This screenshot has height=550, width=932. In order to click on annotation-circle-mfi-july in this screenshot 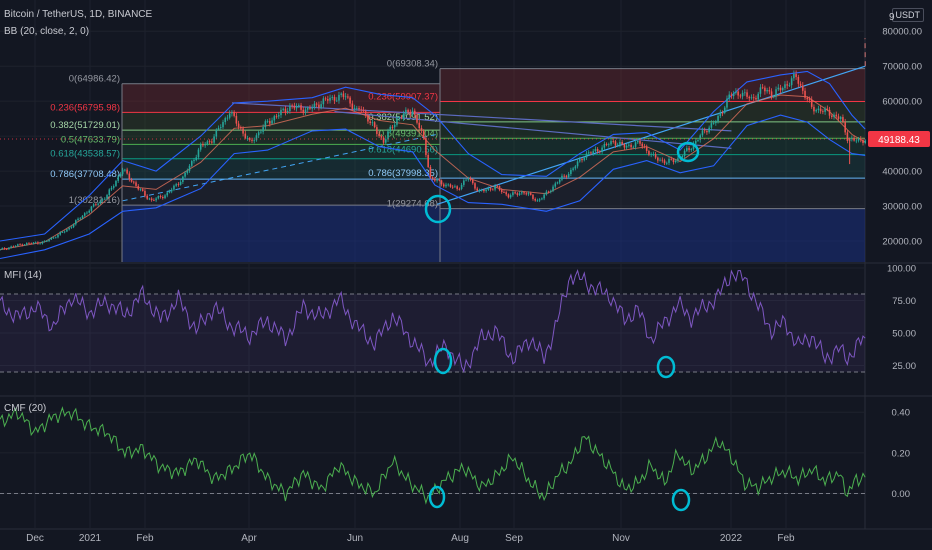, I will do `click(443, 361)`.